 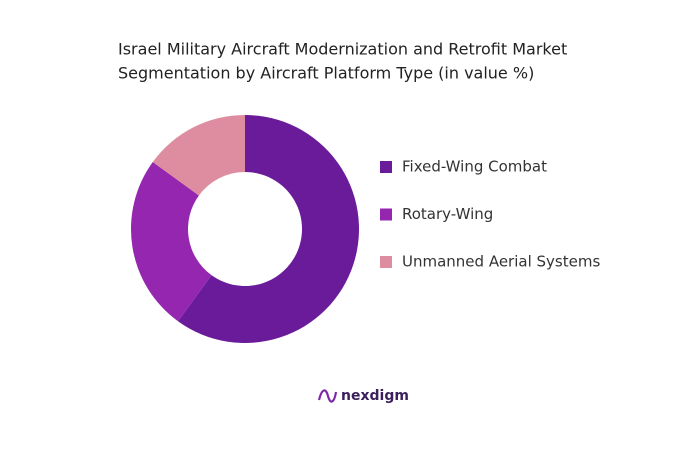 What do you see at coordinates (447, 214) in the screenshot?
I see `legend-label: Rotary-Wing` at bounding box center [447, 214].